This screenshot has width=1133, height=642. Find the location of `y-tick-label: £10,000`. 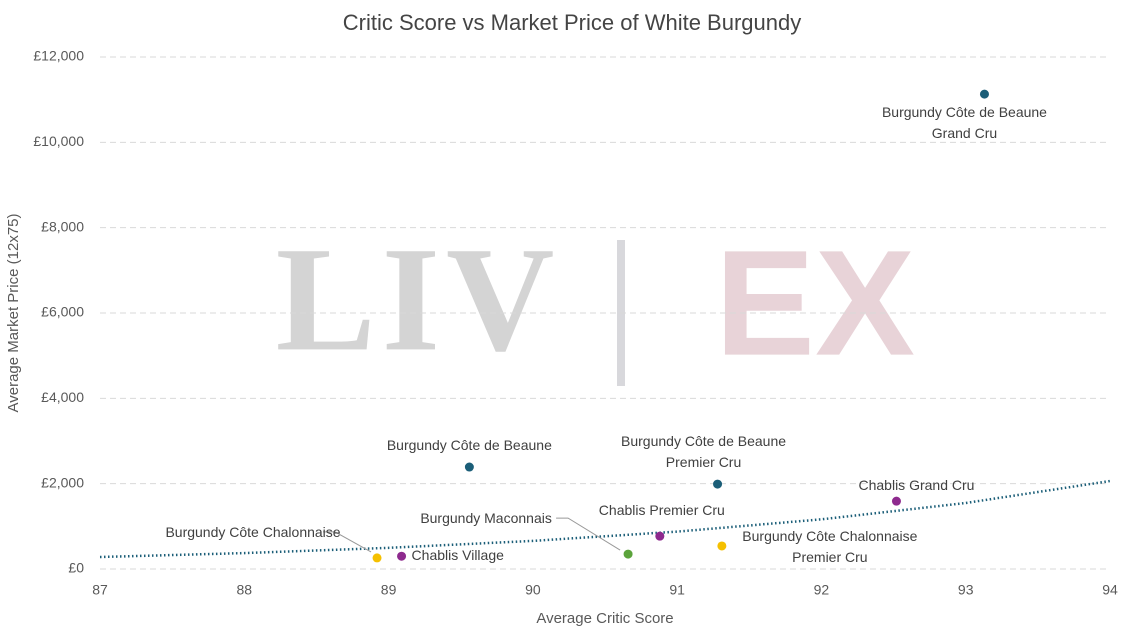

y-tick-label: £10,000 is located at coordinates (58, 141).